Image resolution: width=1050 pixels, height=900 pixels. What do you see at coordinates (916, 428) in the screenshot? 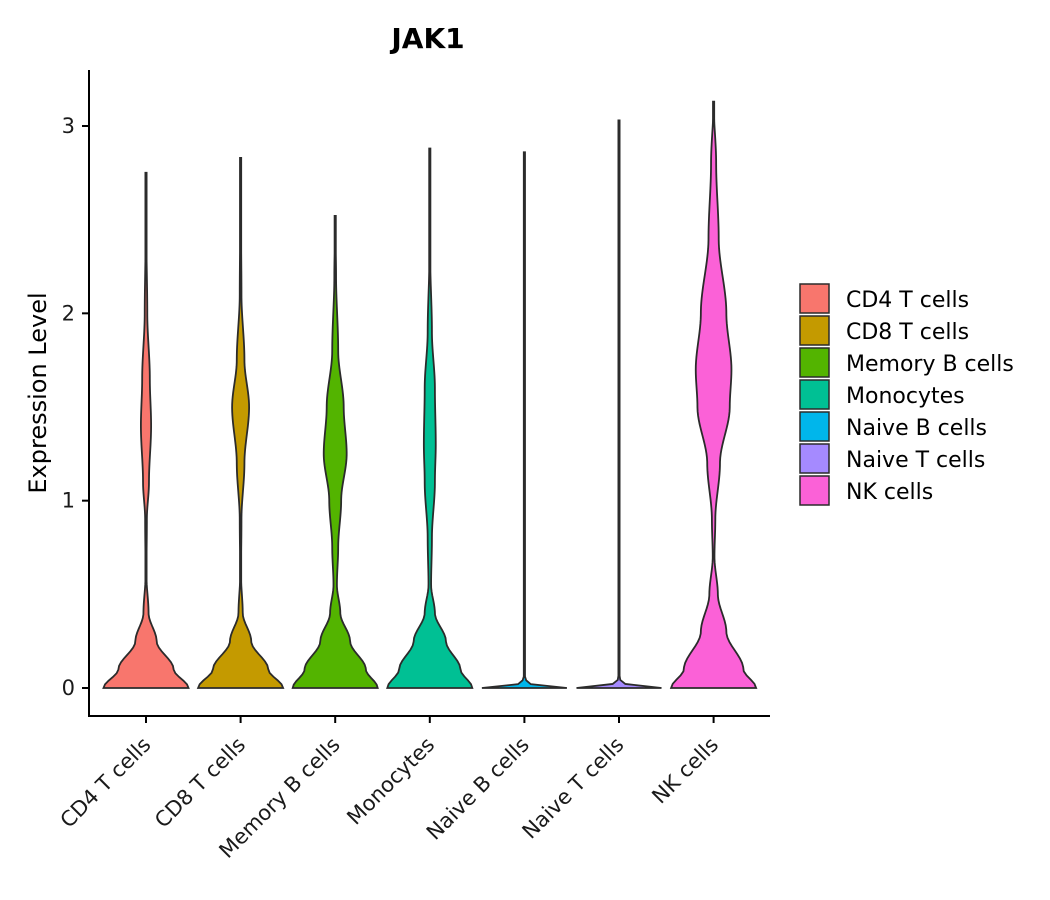
I see `legend-label-naive-b-cells: Naive B cells` at bounding box center [916, 428].